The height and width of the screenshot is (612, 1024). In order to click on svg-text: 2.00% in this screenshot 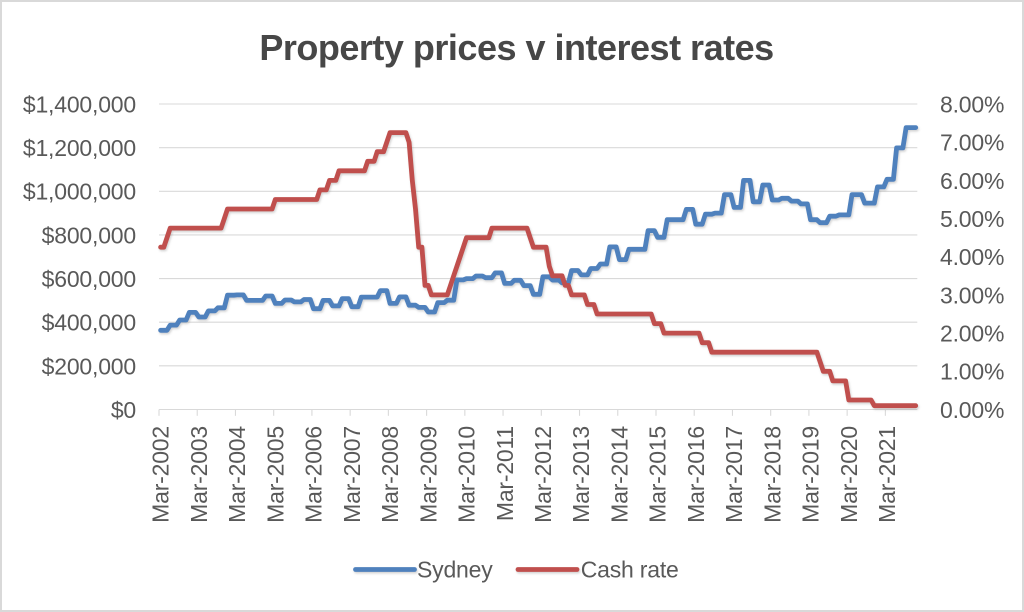, I will do `click(972, 334)`.